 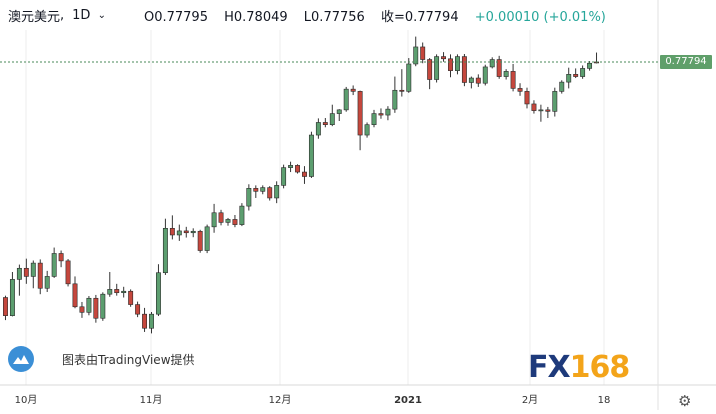 I want to click on low-value: L0.77756, so click(x=334, y=17).